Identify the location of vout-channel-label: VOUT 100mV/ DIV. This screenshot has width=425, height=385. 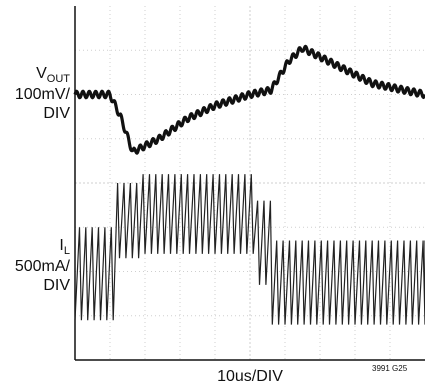
(35, 93).